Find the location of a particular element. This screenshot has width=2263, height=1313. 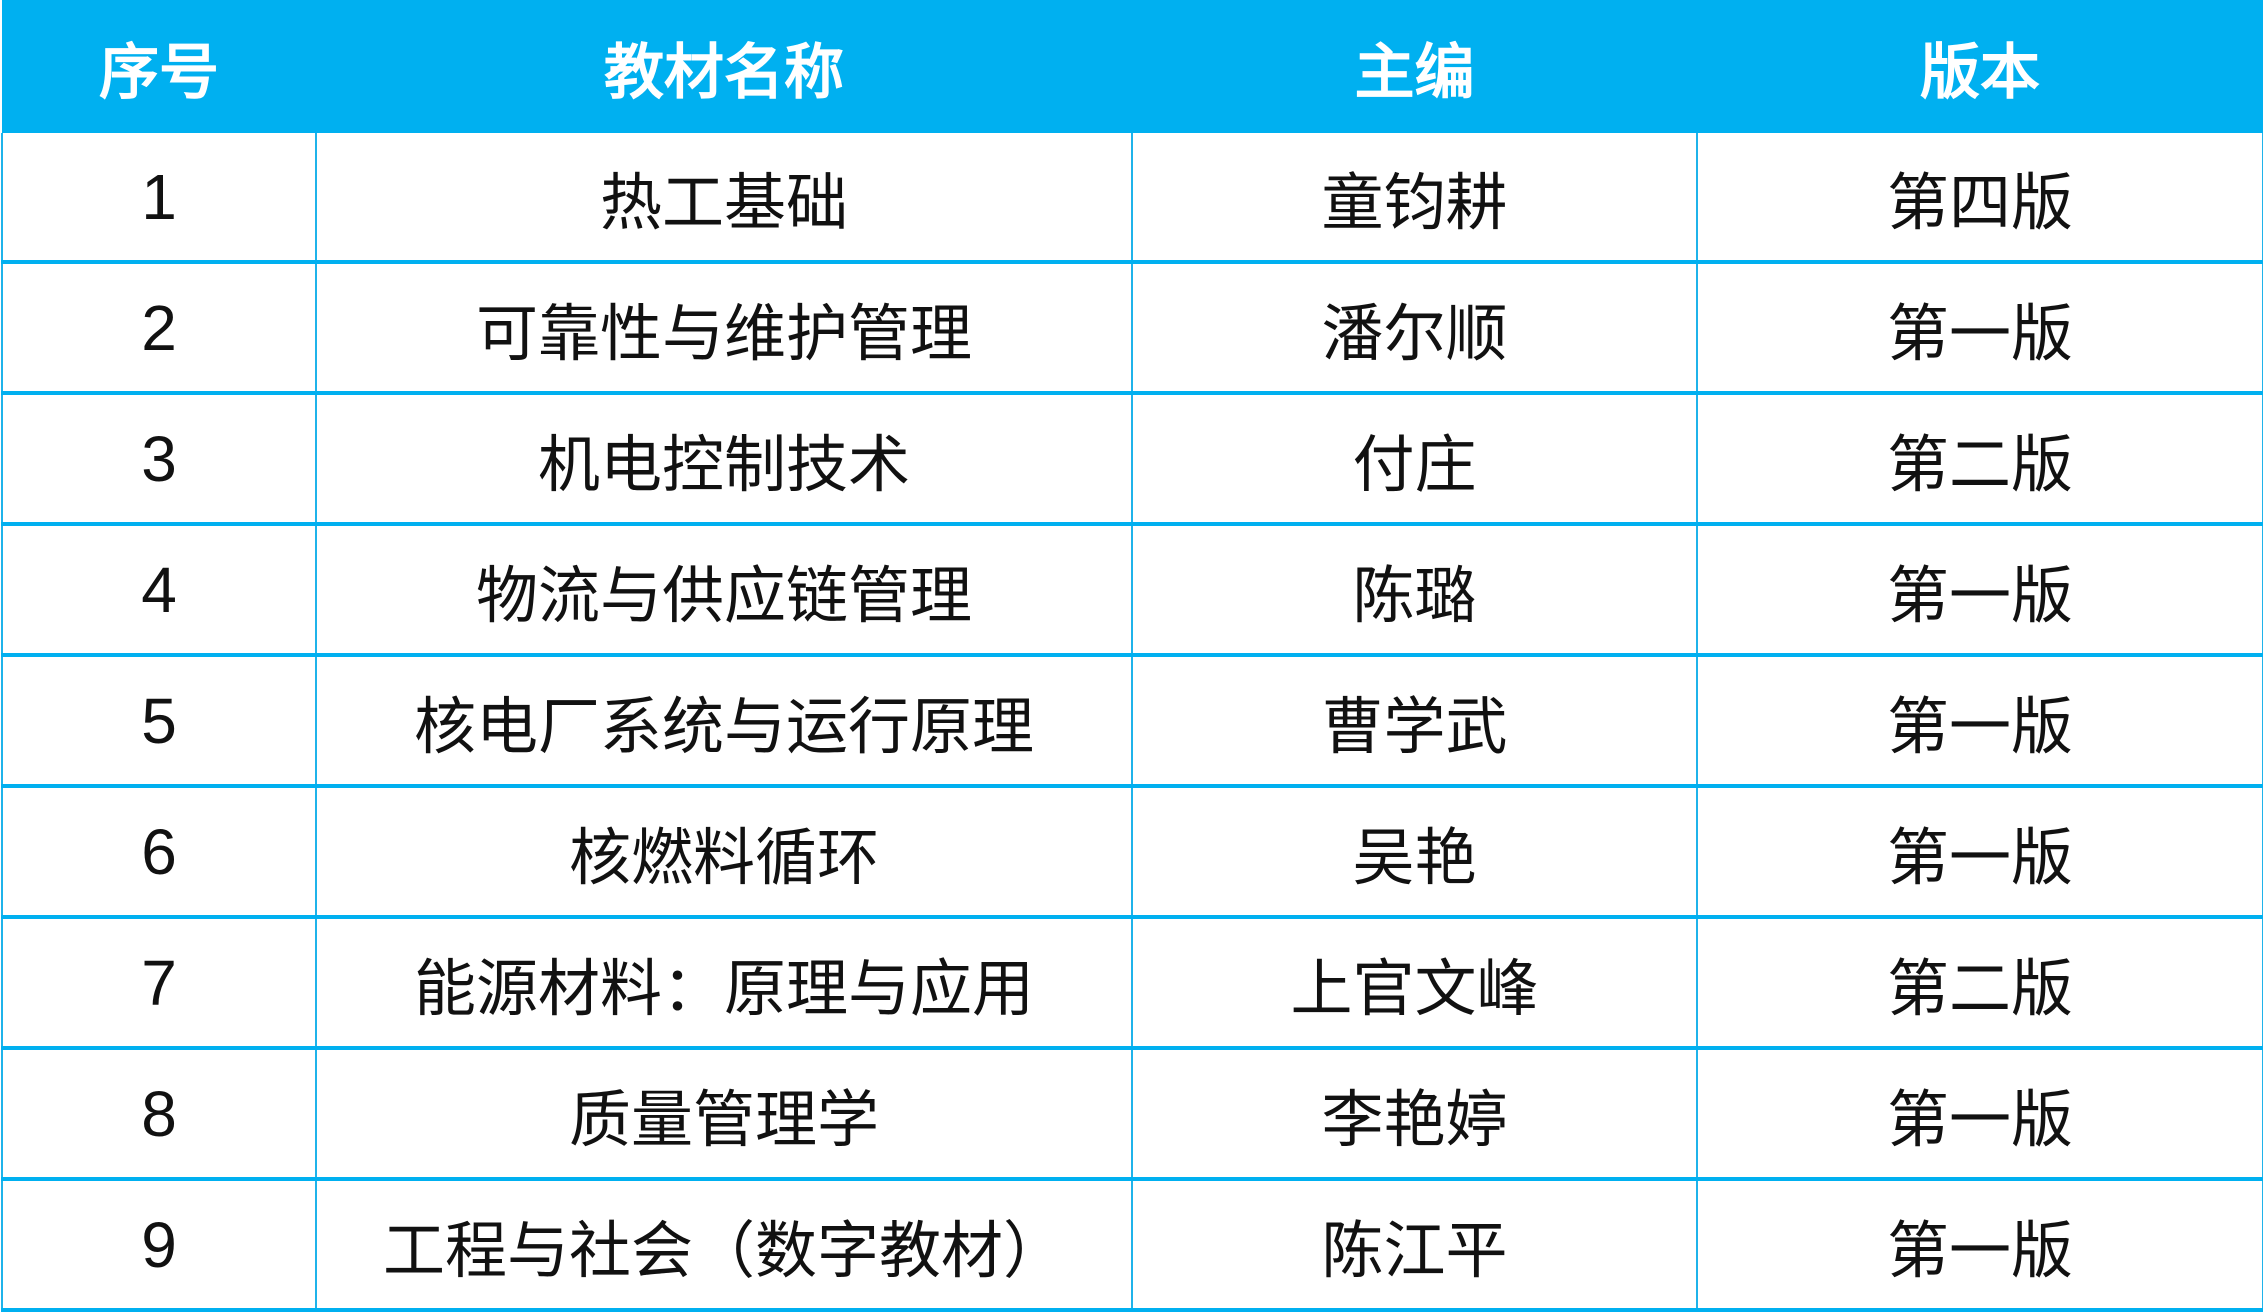

cell-index: 5 is located at coordinates (159, 721).